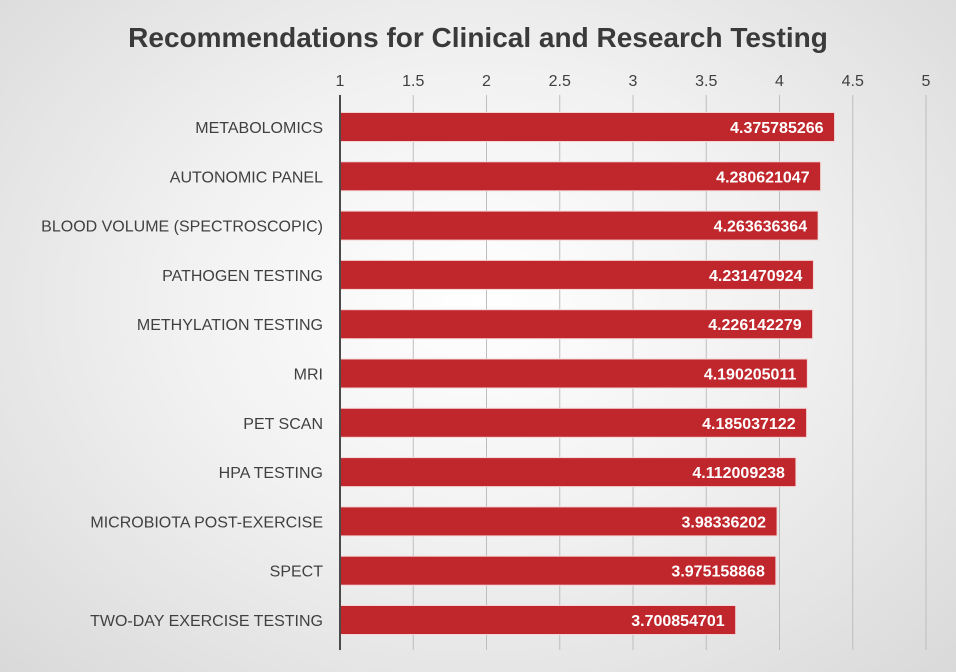  I want to click on category-label: SPECT, so click(297, 572).